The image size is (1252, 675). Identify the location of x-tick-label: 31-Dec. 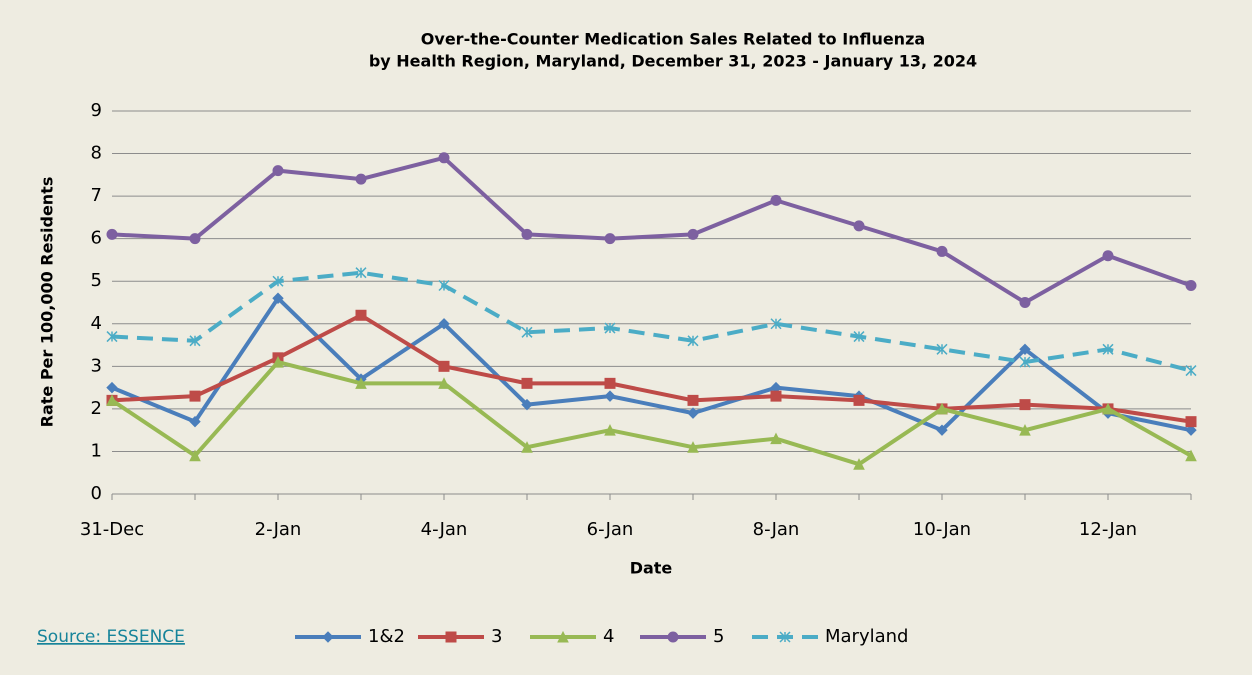
(112, 529).